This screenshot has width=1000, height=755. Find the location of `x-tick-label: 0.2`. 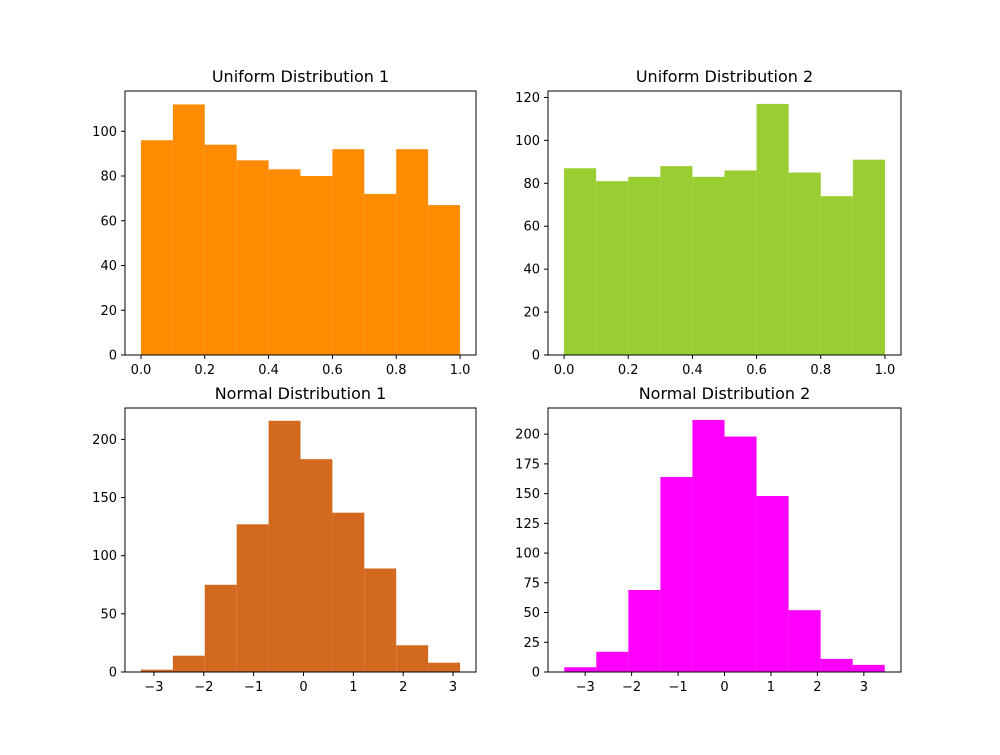

x-tick-label: 0.2 is located at coordinates (628, 370).